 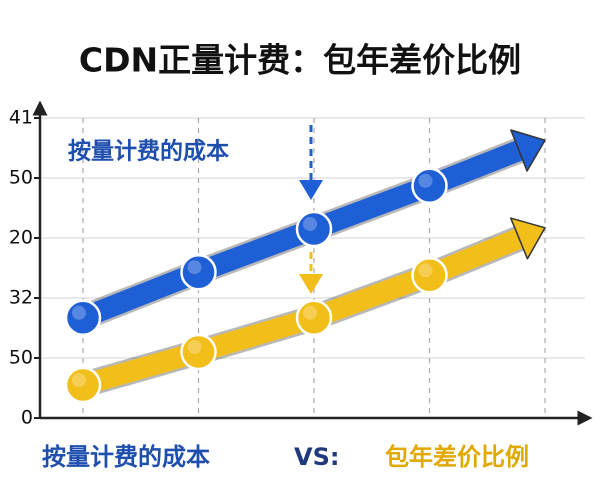 What do you see at coordinates (27, 418) in the screenshot?
I see `y-tick-label: 0` at bounding box center [27, 418].